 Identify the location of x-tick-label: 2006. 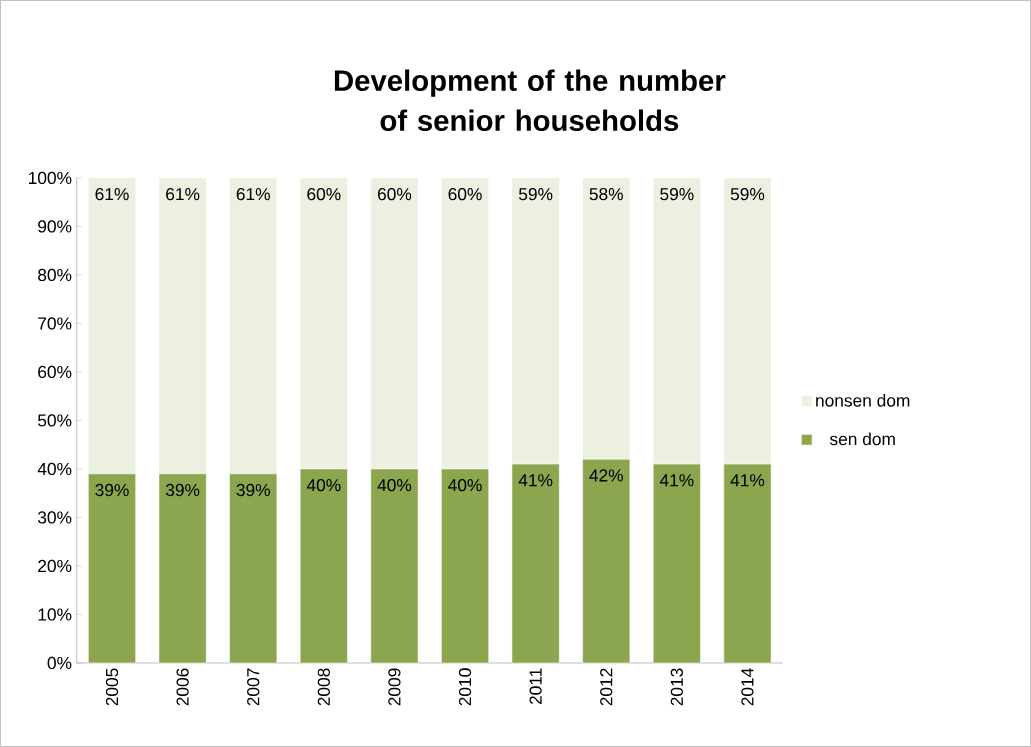
(182, 687).